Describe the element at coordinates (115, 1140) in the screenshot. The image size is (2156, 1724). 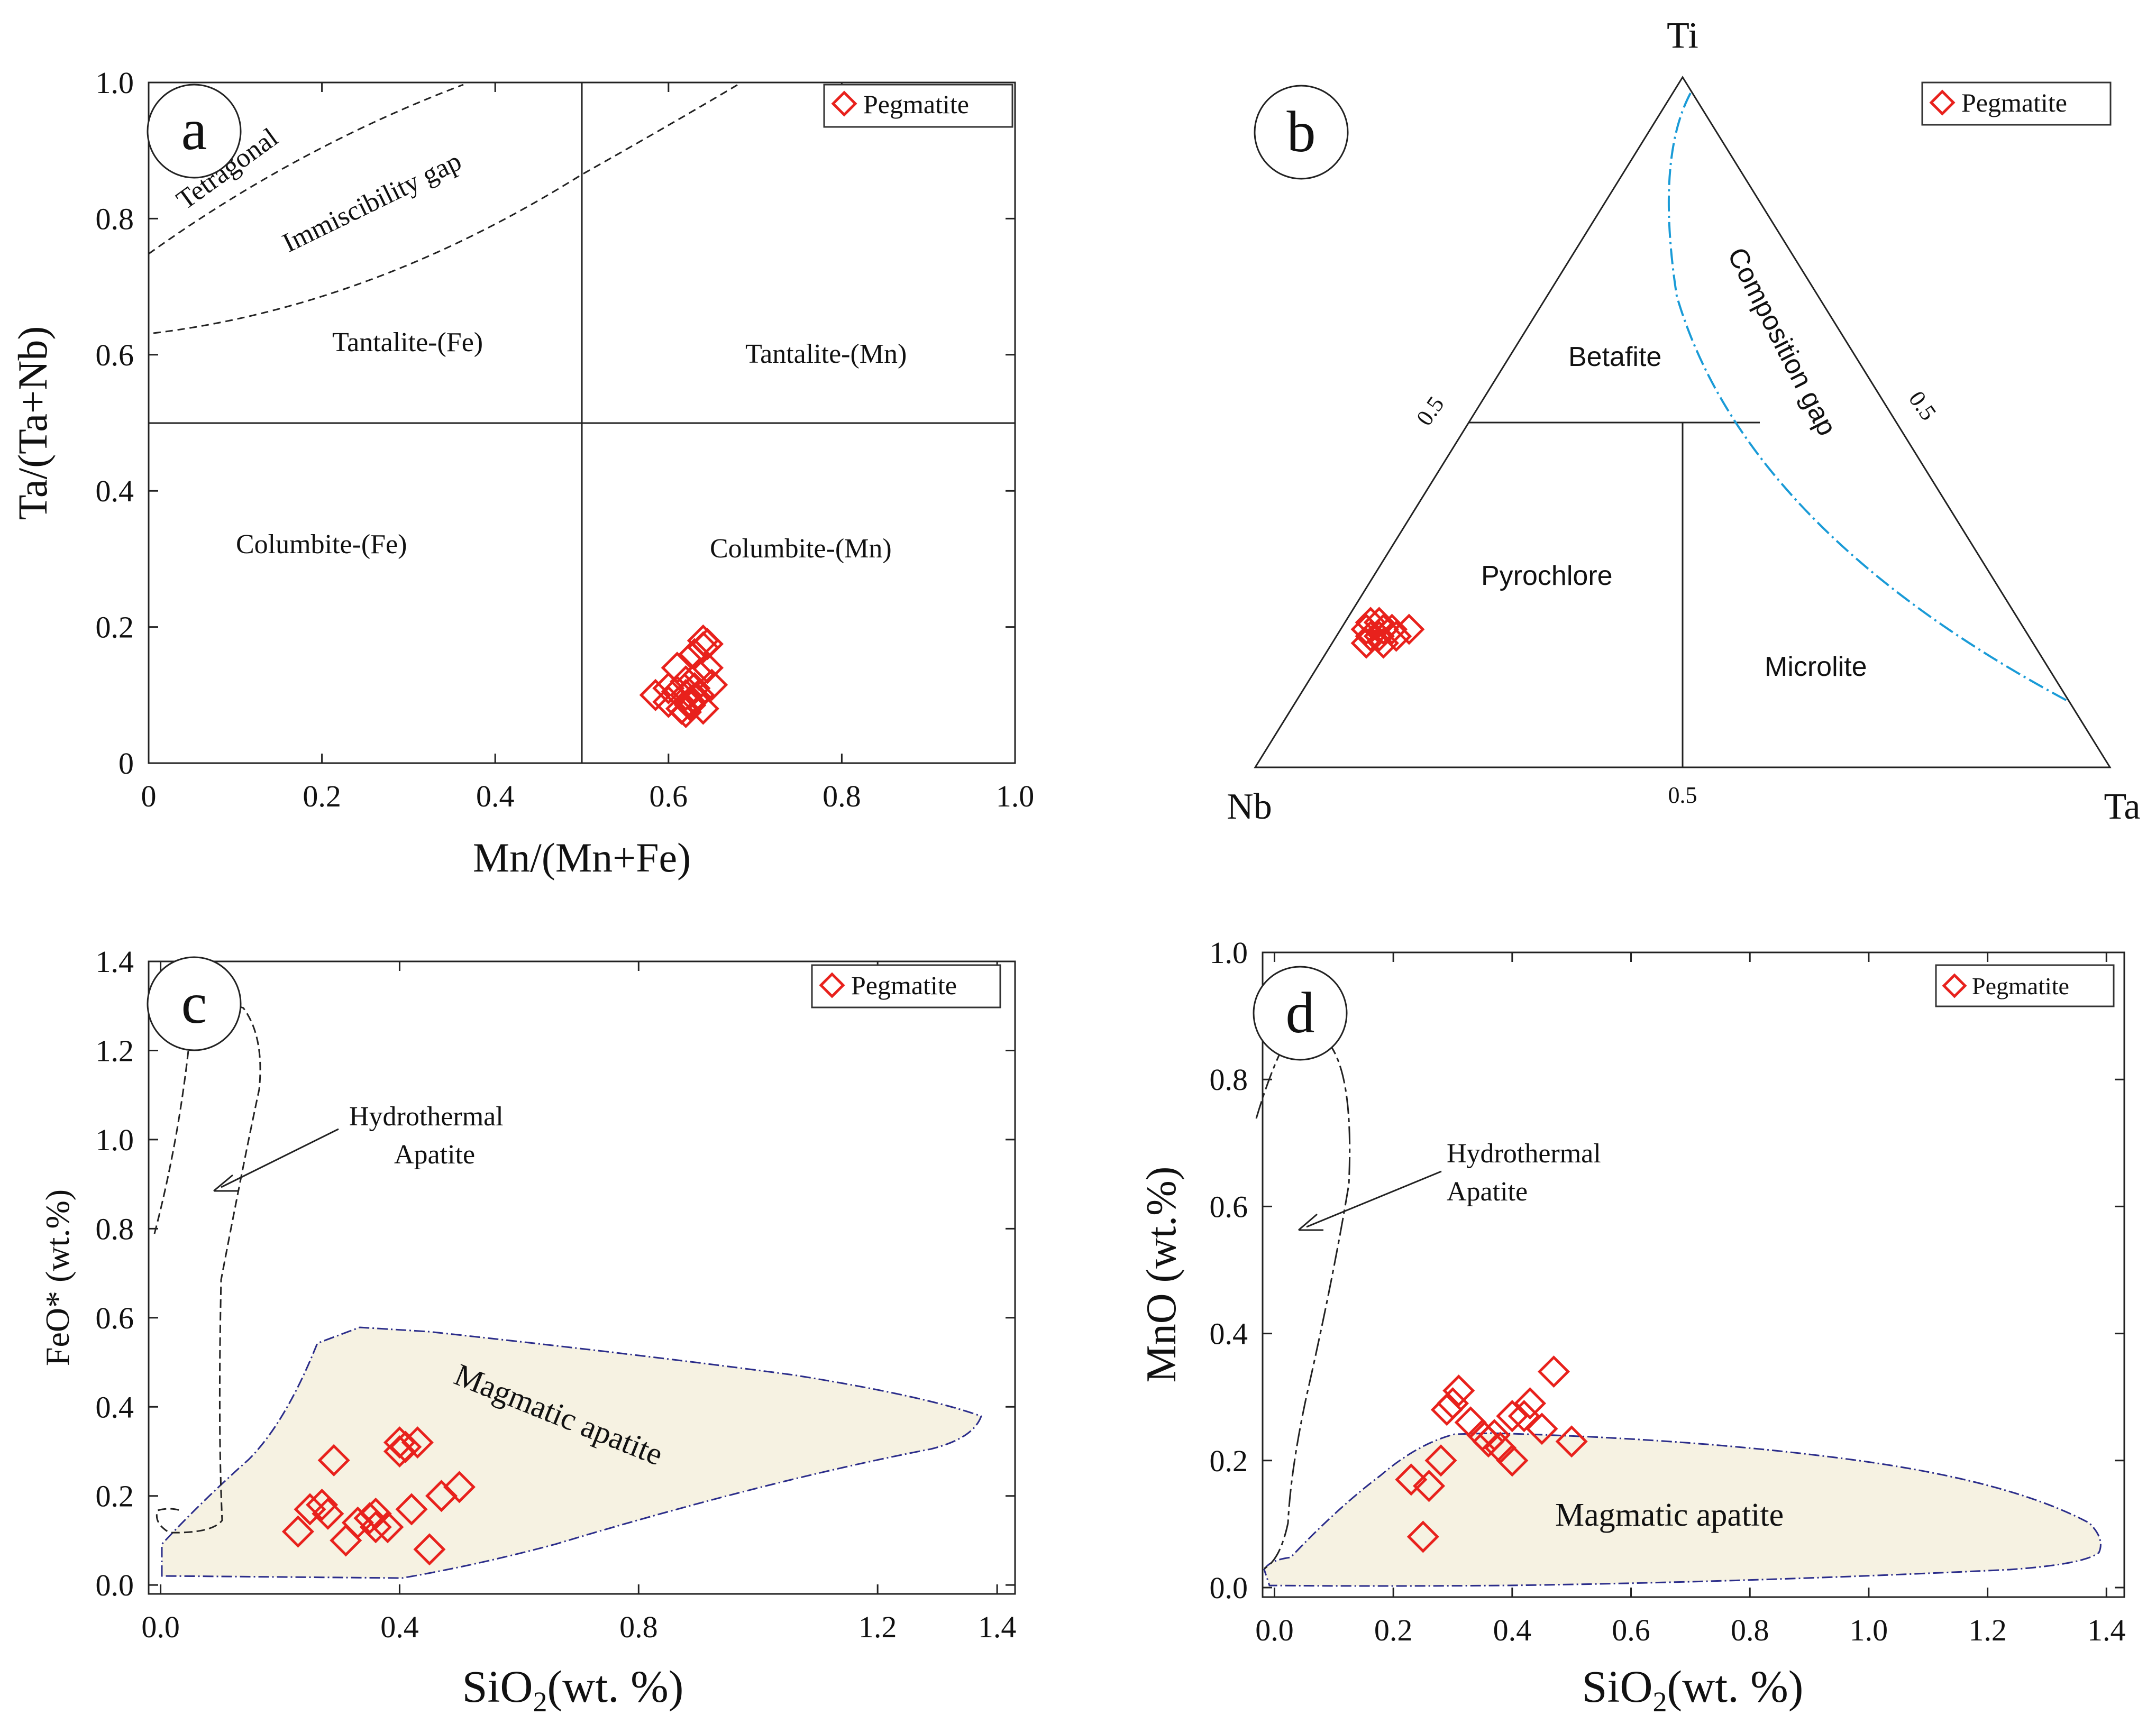
I see `y-tick-label-c-5: 1.0` at that location.